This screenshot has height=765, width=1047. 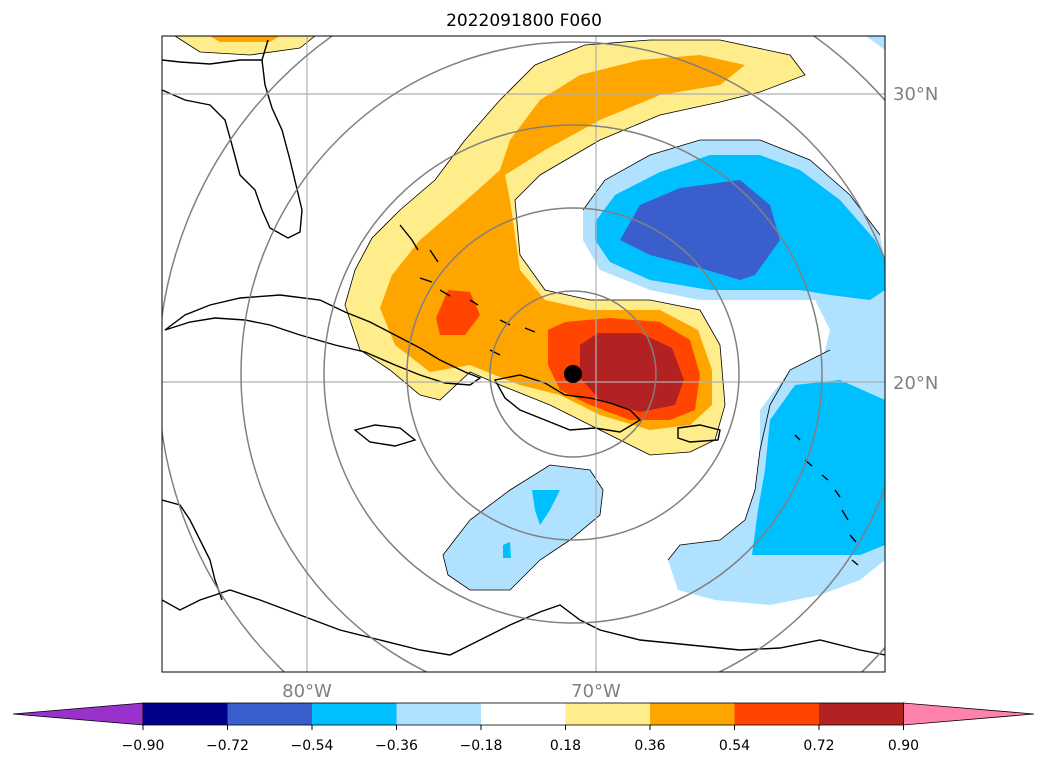 I want to click on colorbar-tick-label: −0.72, so click(x=227, y=746).